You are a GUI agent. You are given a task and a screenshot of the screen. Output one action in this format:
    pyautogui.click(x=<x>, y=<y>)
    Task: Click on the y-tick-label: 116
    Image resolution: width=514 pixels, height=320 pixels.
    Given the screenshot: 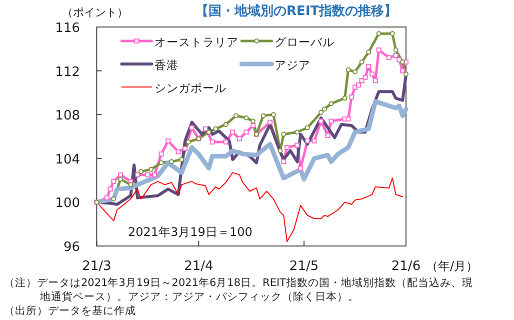 What is the action you would take?
    pyautogui.click(x=67, y=28)
    